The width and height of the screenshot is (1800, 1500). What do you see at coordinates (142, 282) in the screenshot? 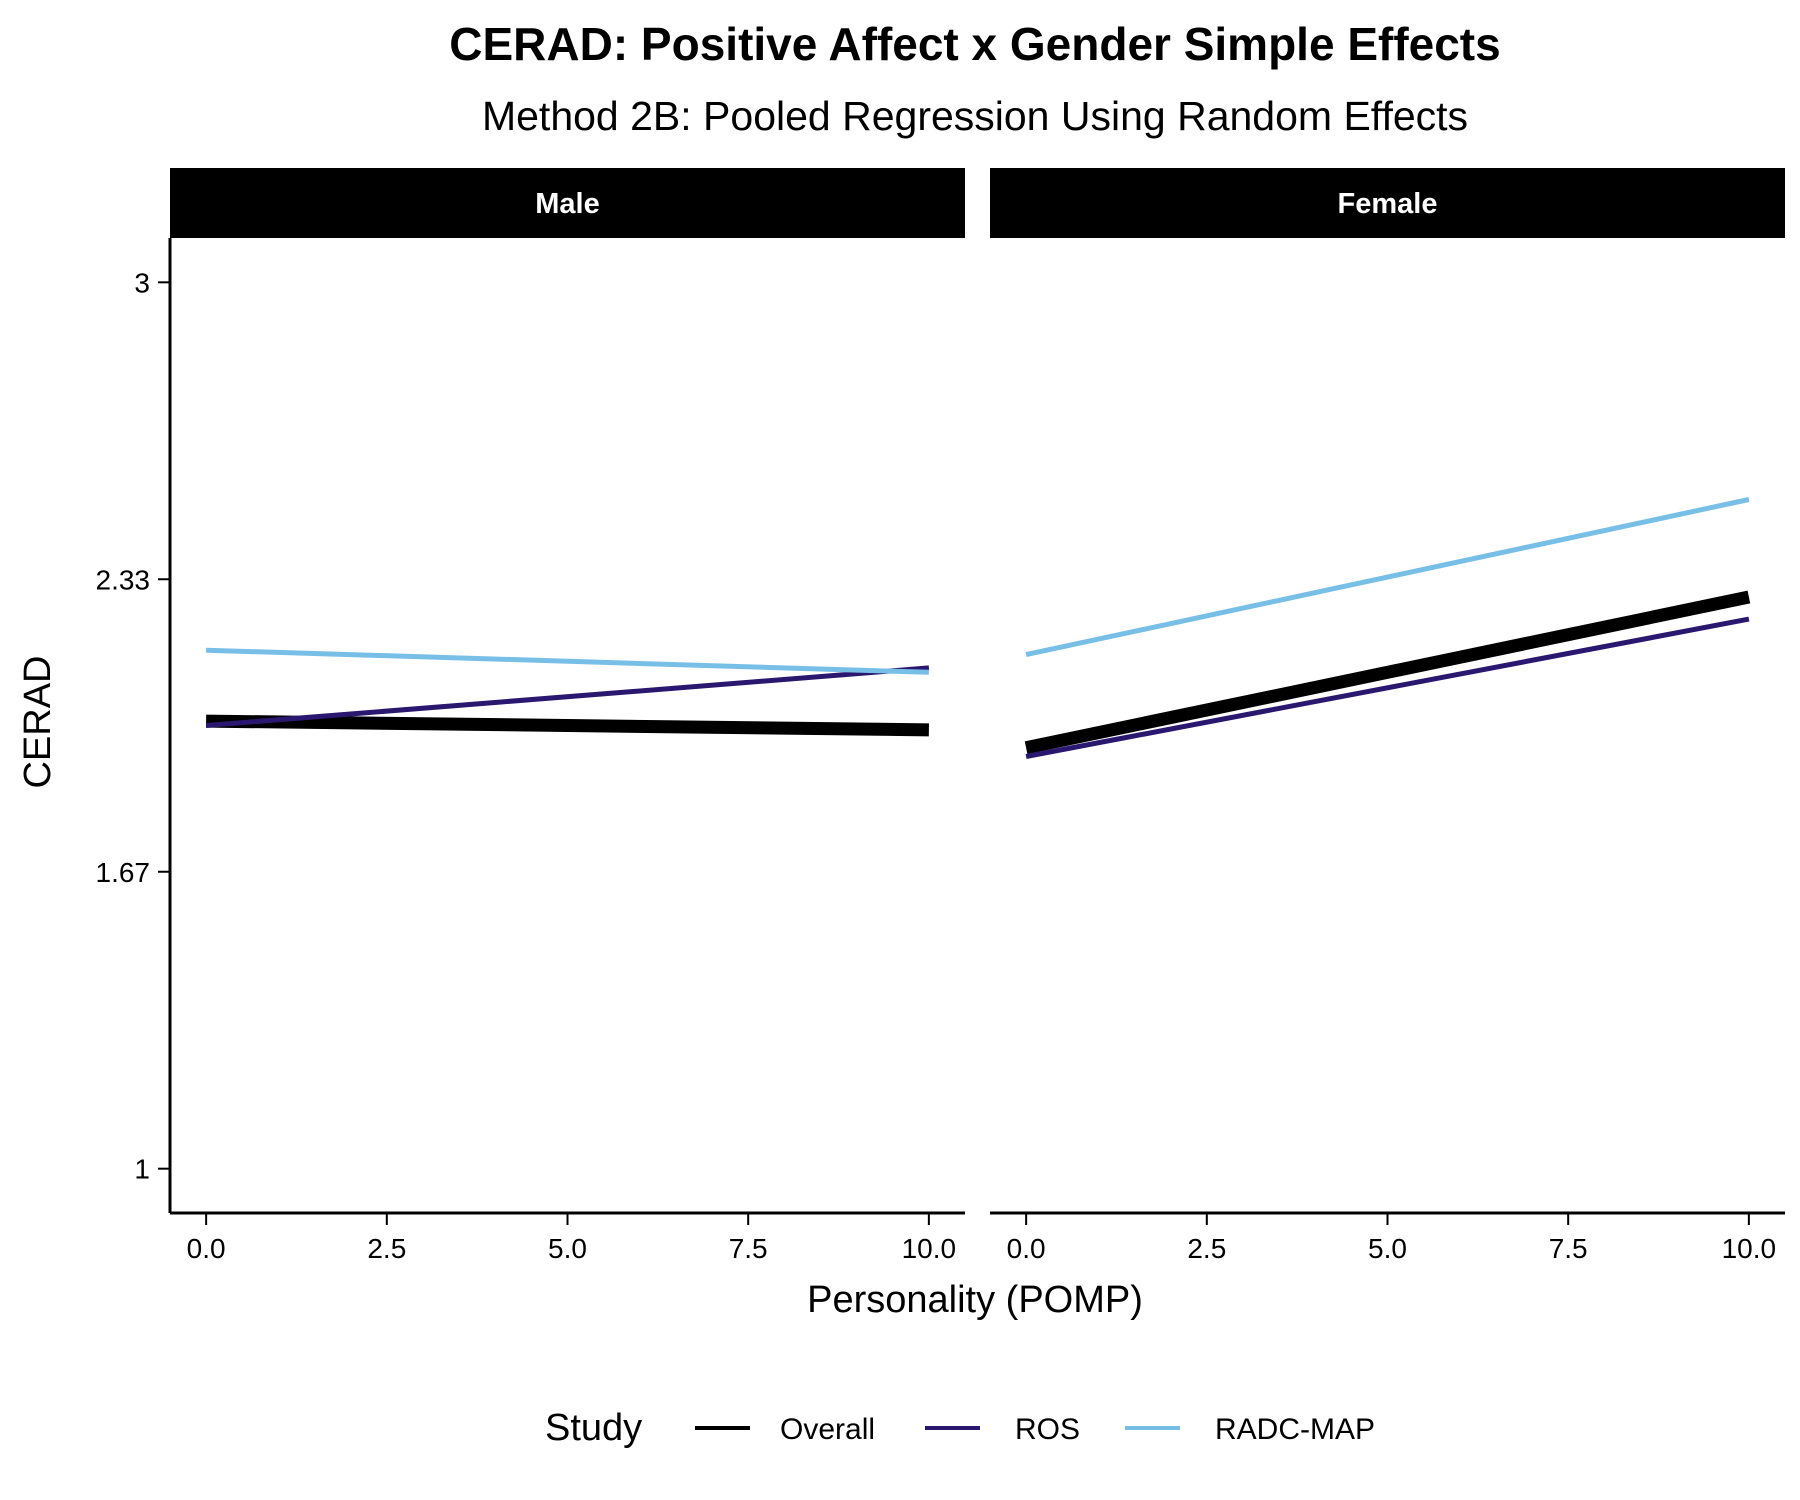
I see `y-tick-label: 3` at bounding box center [142, 282].